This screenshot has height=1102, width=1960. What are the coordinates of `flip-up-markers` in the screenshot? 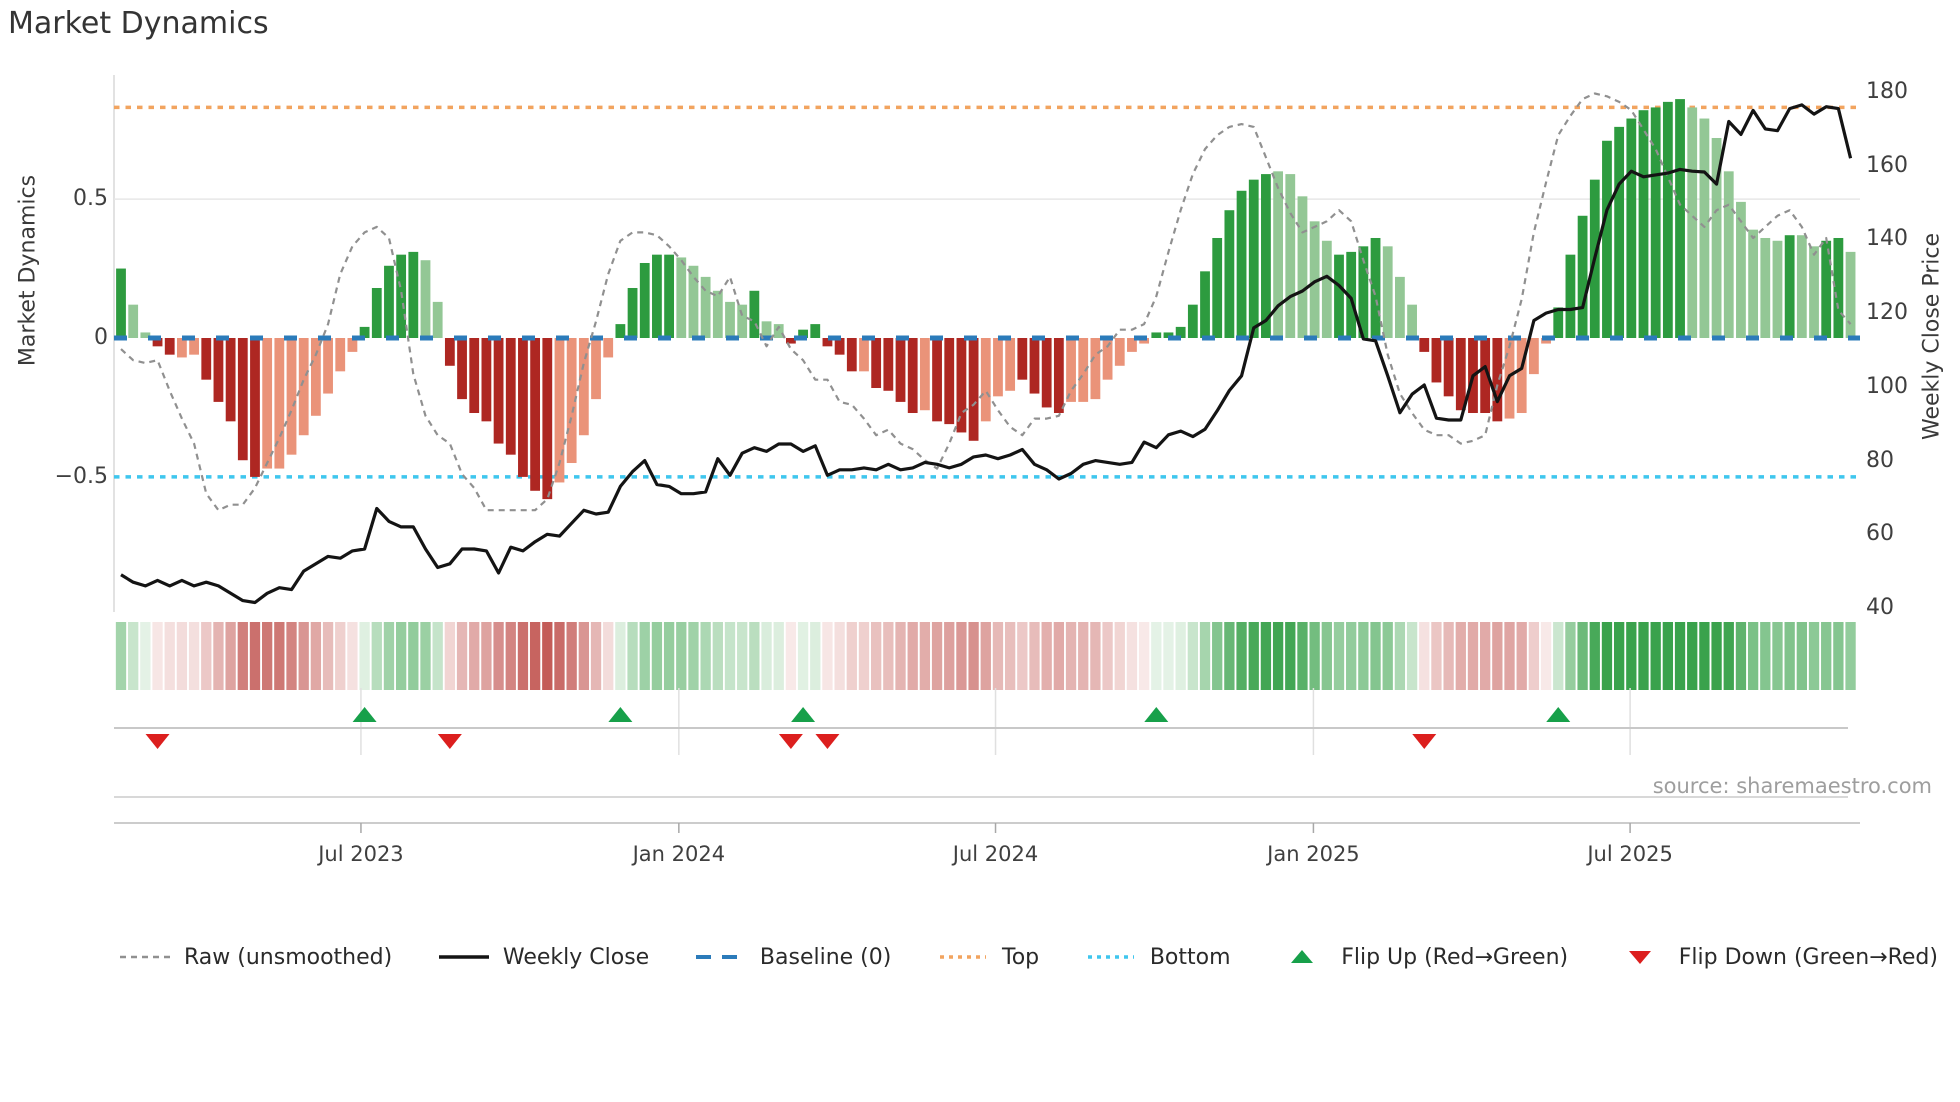 It's located at (961, 714).